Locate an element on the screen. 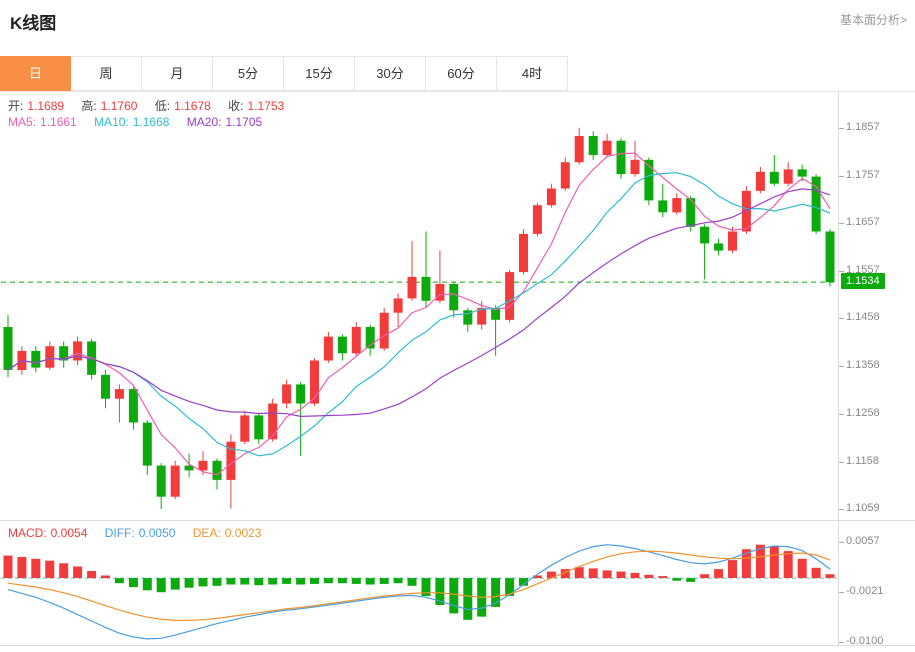 The image size is (915, 652). axis-divider is located at coordinates (838, 369).